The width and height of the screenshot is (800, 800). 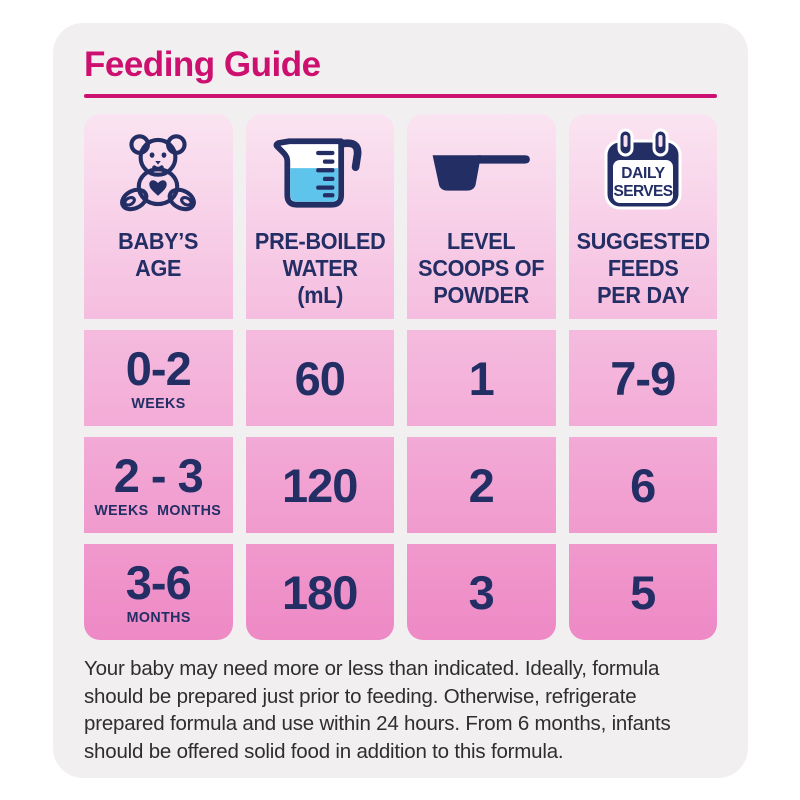 I want to click on scoops-cell-row2: 2, so click(x=481, y=485).